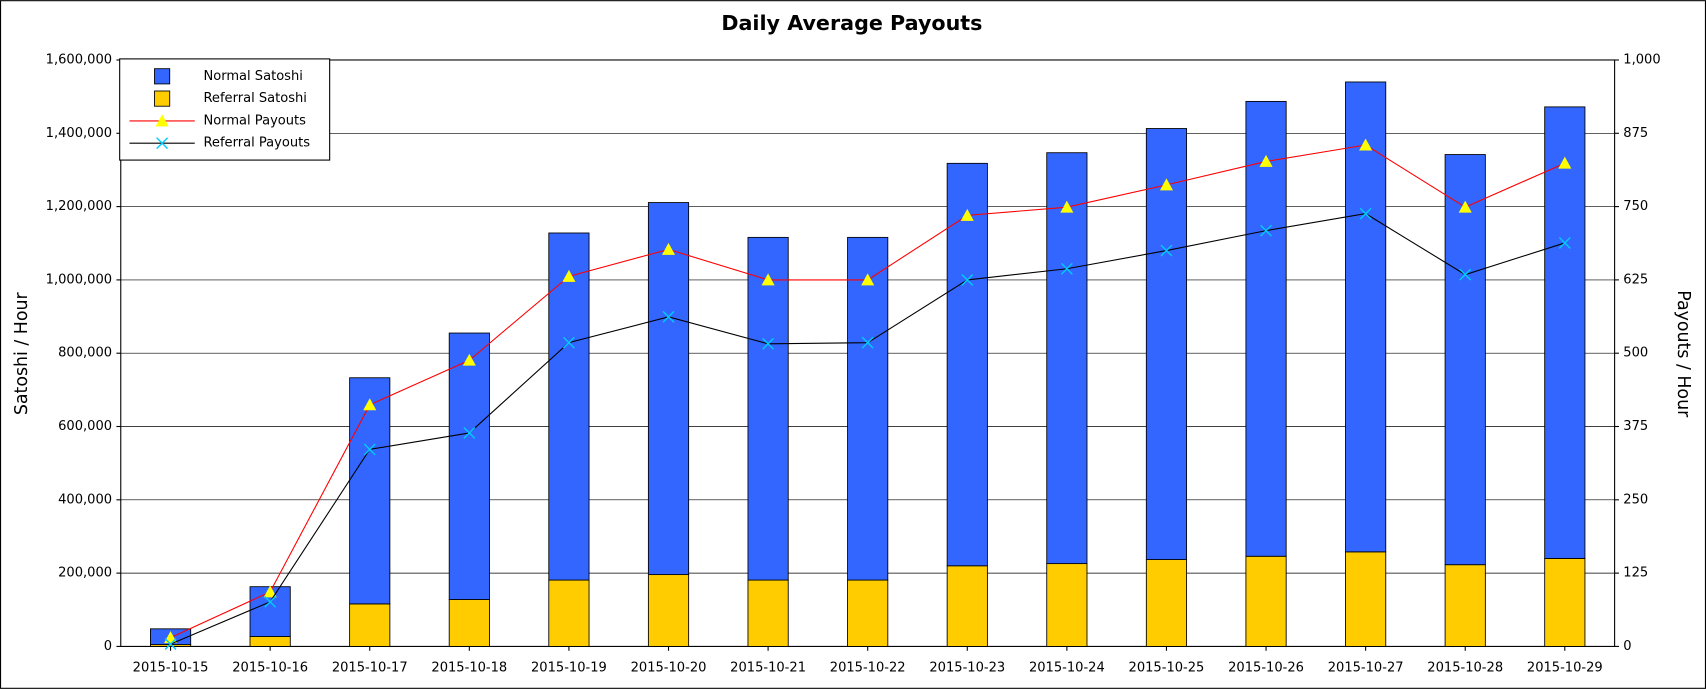 Image resolution: width=1706 pixels, height=689 pixels. What do you see at coordinates (768, 668) in the screenshot?
I see `x-tick-label: 2015-10-21` at bounding box center [768, 668].